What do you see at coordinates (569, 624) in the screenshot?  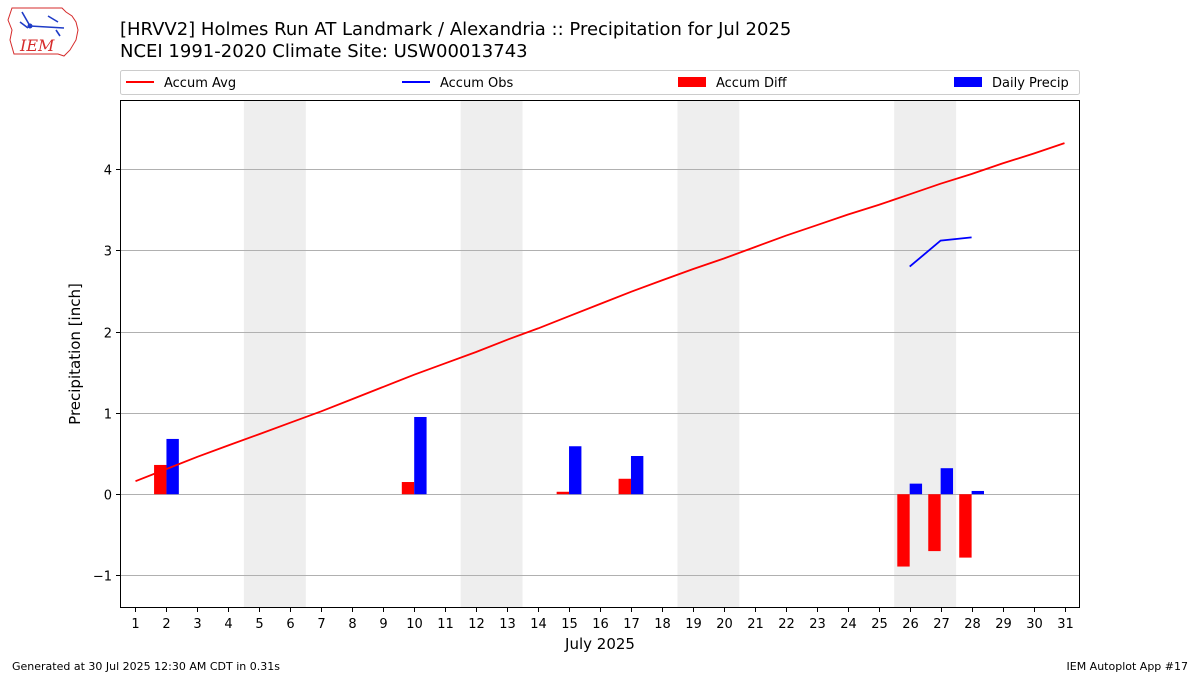 I see `x-tick-label: 15` at bounding box center [569, 624].